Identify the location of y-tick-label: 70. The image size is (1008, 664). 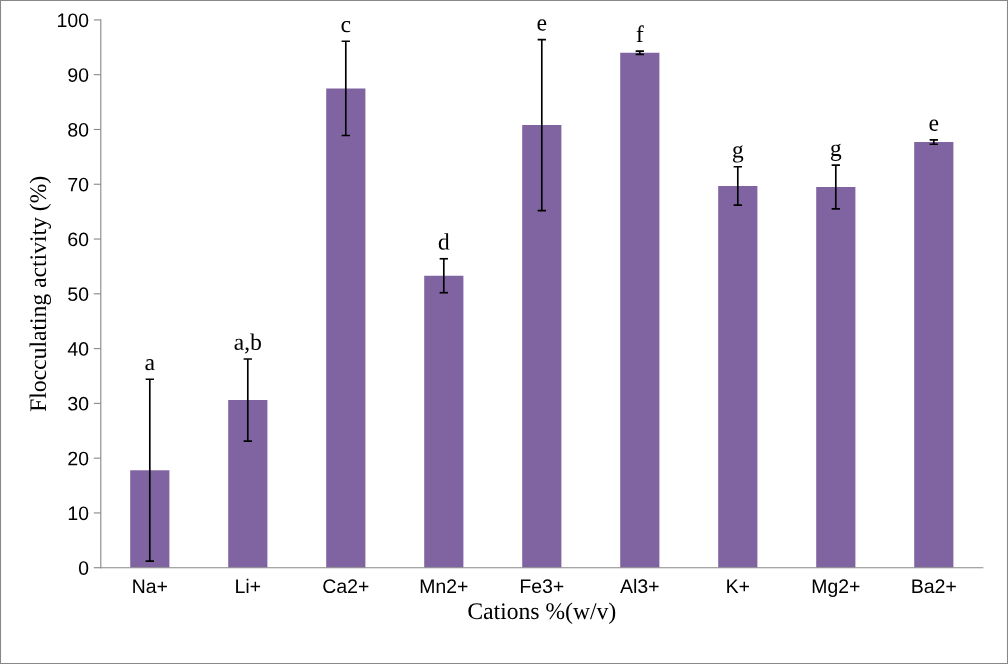
(78, 184).